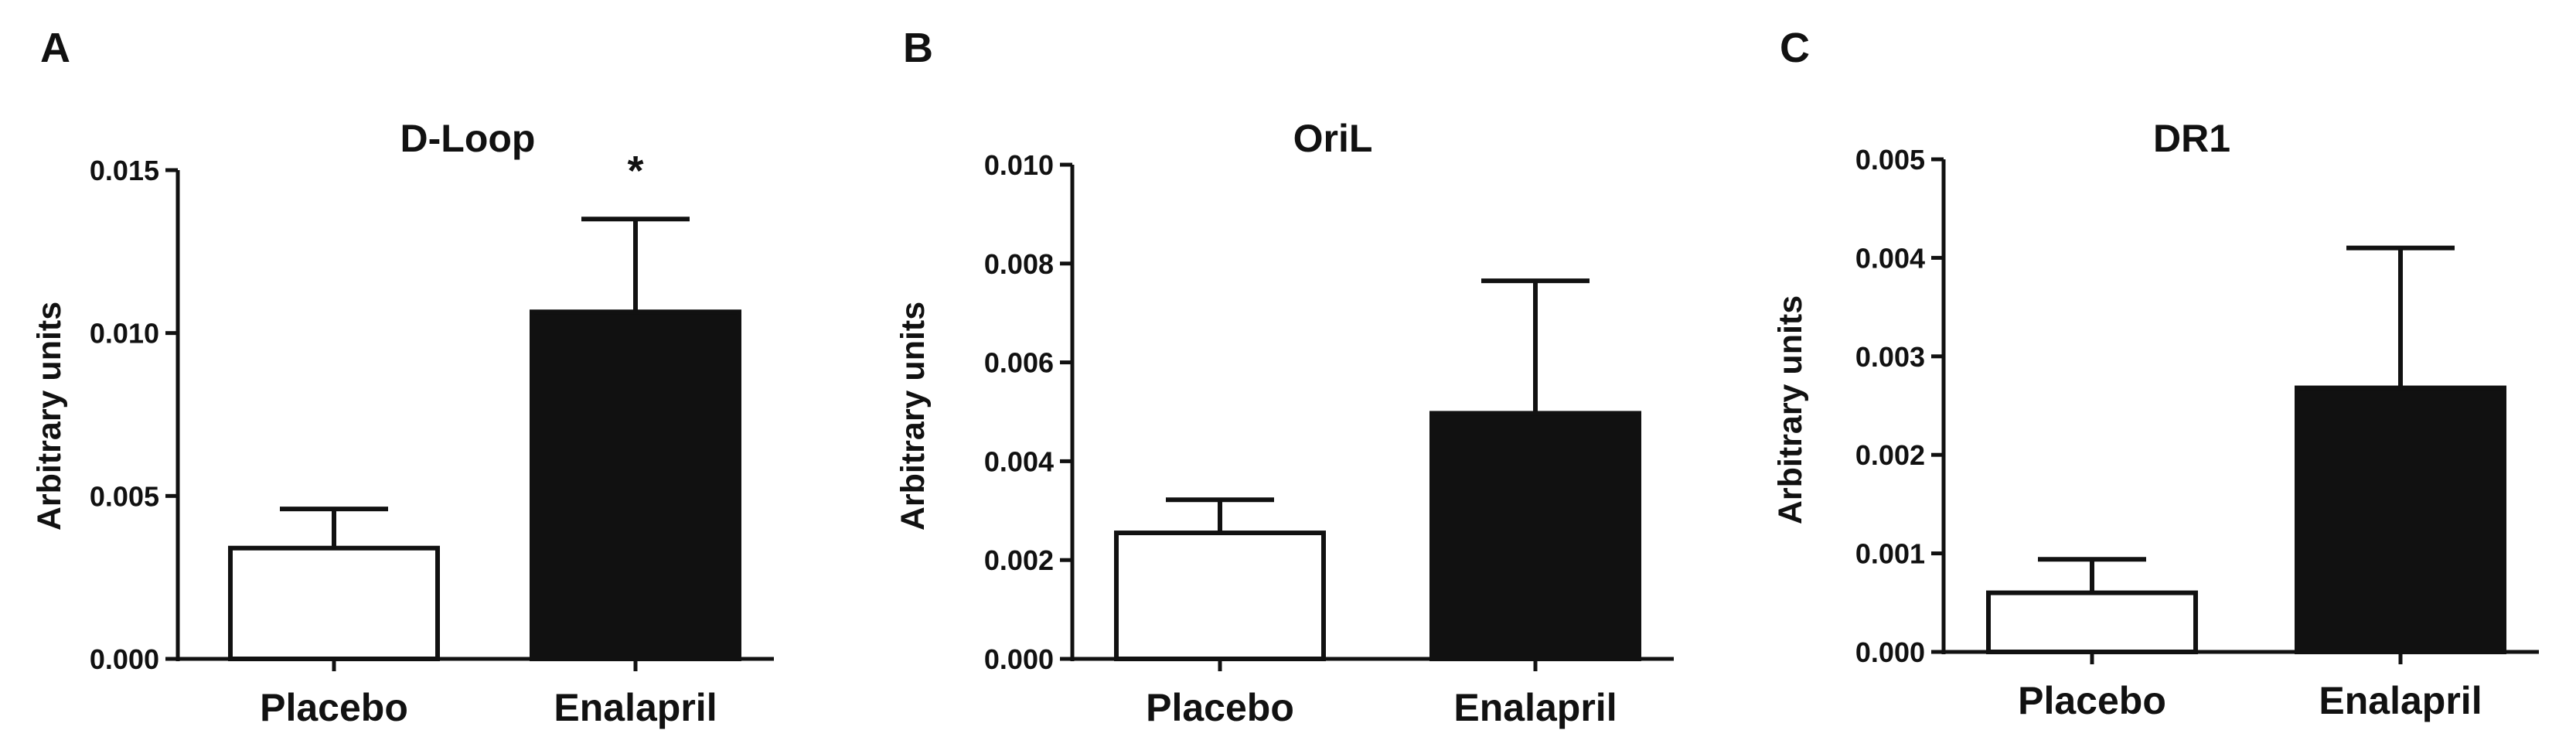 The width and height of the screenshot is (2576, 754). I want to click on y-tick-labels: 0.000 0.001 0.002 0.003 0.004 0.005, so click(1890, 406).